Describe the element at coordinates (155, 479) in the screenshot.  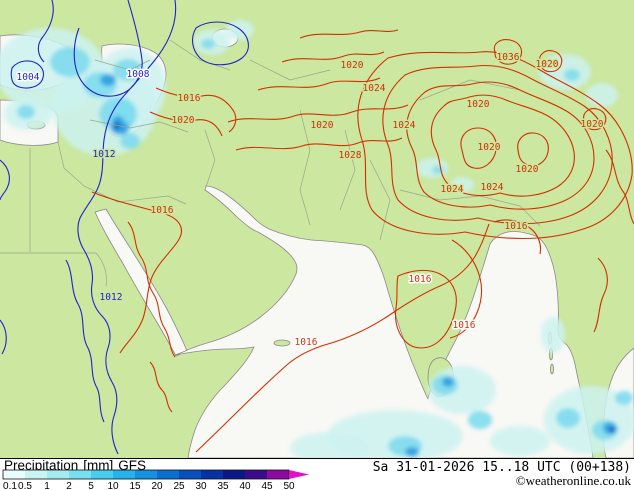
I see `precipitation-scale: 0.1 0.5 1 2 5 10 15 20 25 30 35 40 45 50` at that location.